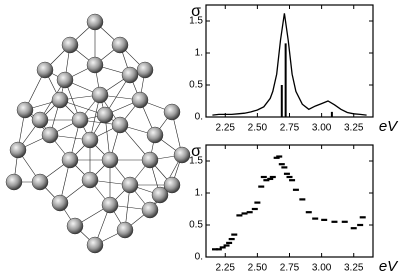 The height and width of the screenshot is (273, 401). What do you see at coordinates (289, 64) in the screenshot?
I see `spectrum-line` at bounding box center [289, 64].